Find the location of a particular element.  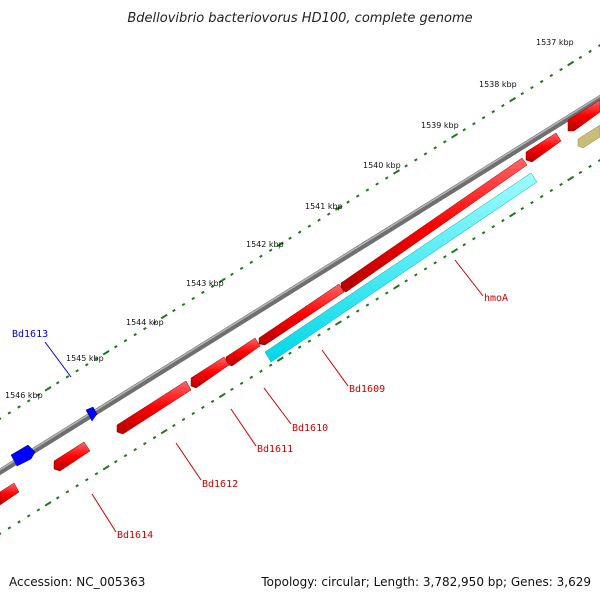

gene-label-bd1612: Bd1612 is located at coordinates (220, 484).